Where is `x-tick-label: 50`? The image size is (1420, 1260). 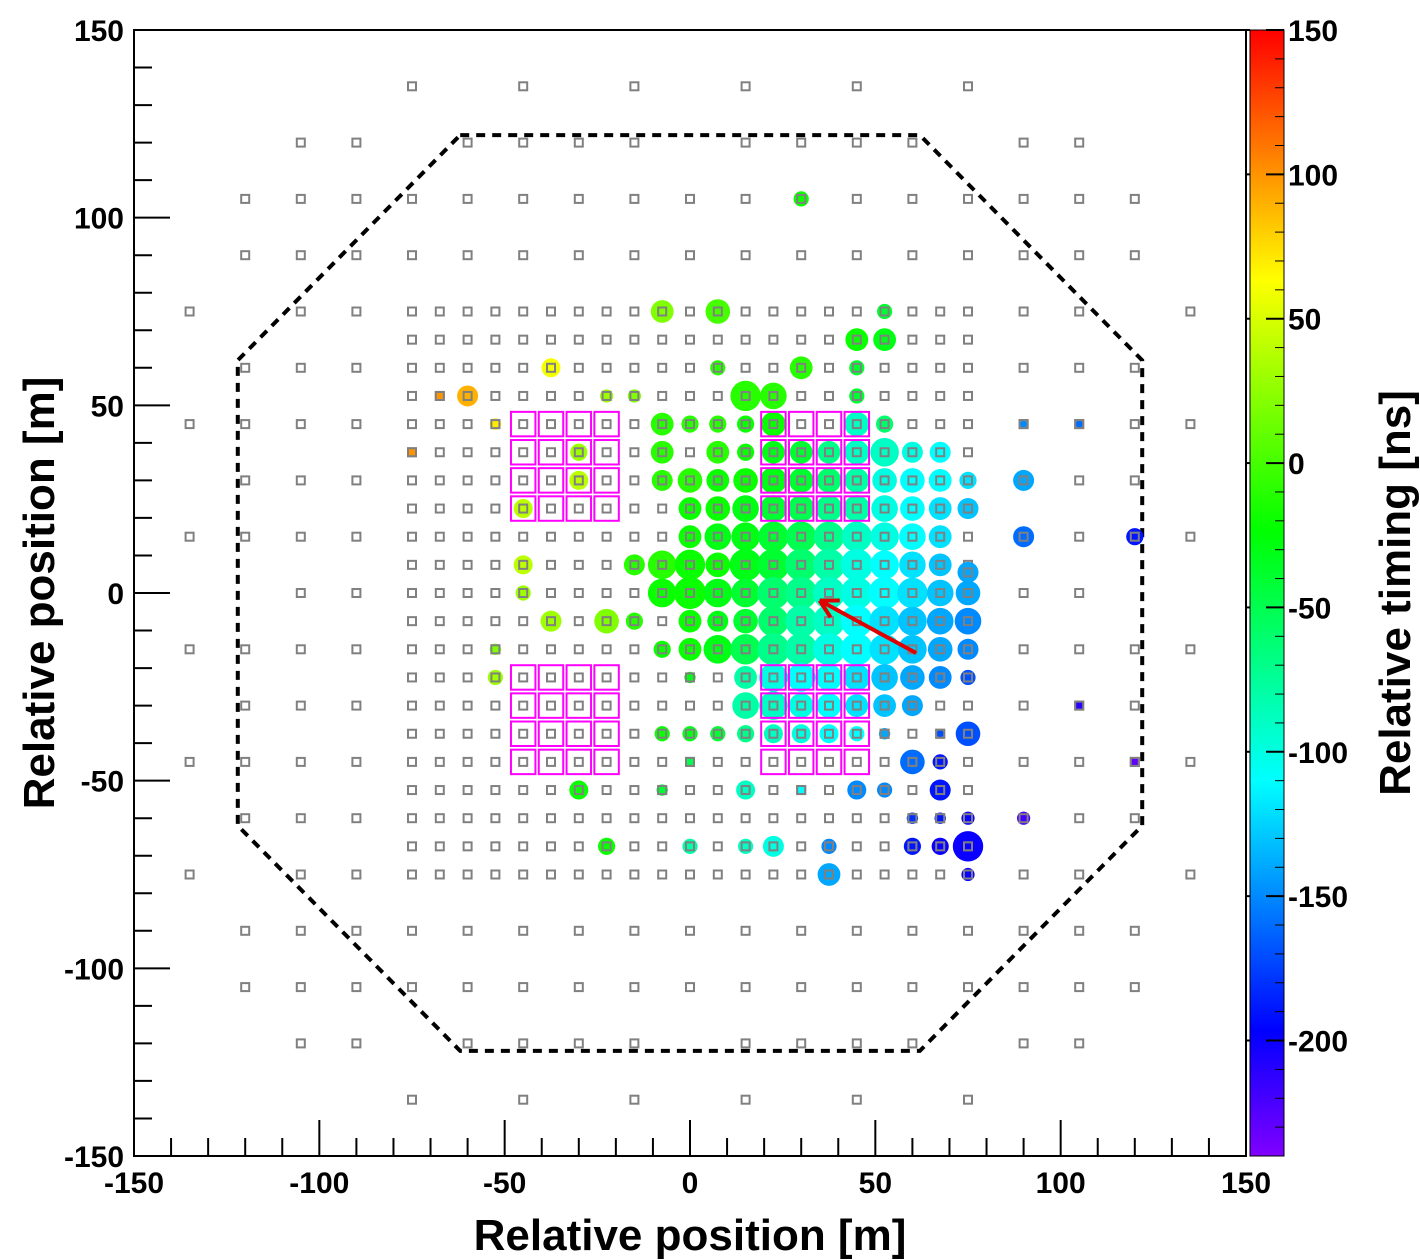
x-tick-label: 50 is located at coordinates (875, 1183).